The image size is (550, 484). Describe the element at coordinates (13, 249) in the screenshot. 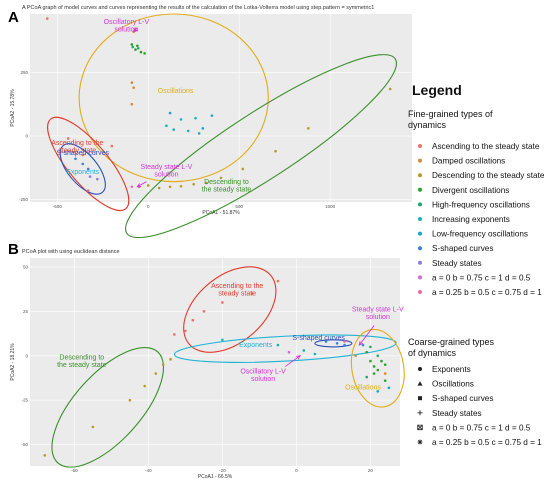

I see `panel-letter: B` at that location.